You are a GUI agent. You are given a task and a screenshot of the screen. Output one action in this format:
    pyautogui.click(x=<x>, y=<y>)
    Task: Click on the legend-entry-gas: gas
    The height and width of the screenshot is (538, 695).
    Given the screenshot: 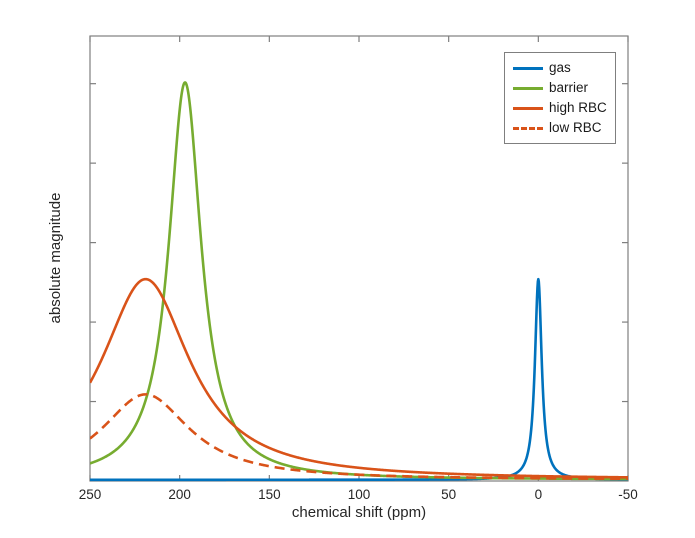 What is the action you would take?
    pyautogui.click(x=560, y=68)
    